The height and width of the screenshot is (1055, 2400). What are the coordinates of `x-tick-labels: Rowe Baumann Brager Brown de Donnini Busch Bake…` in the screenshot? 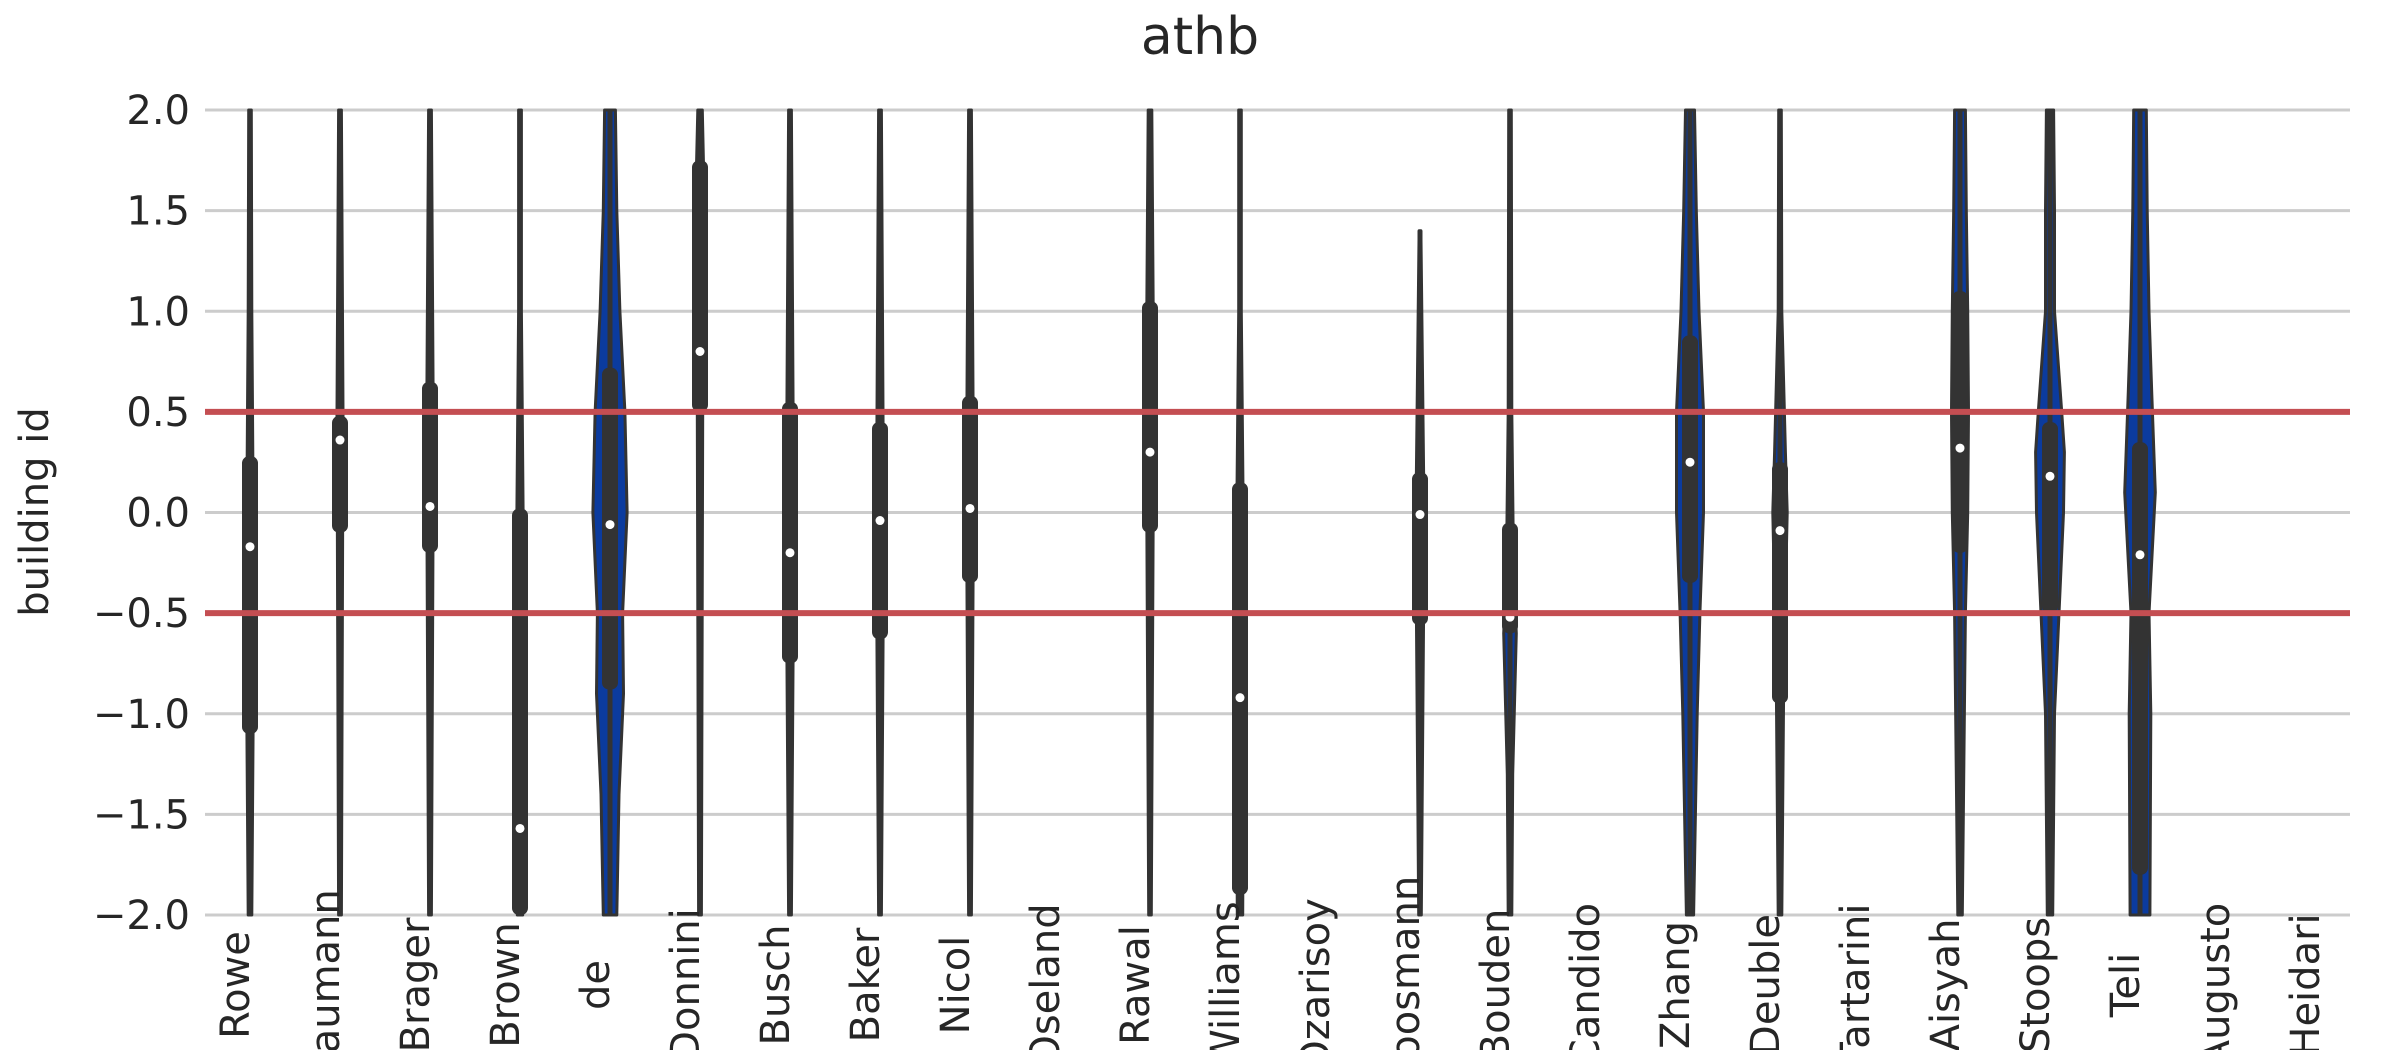 It's located at (1271, 965).